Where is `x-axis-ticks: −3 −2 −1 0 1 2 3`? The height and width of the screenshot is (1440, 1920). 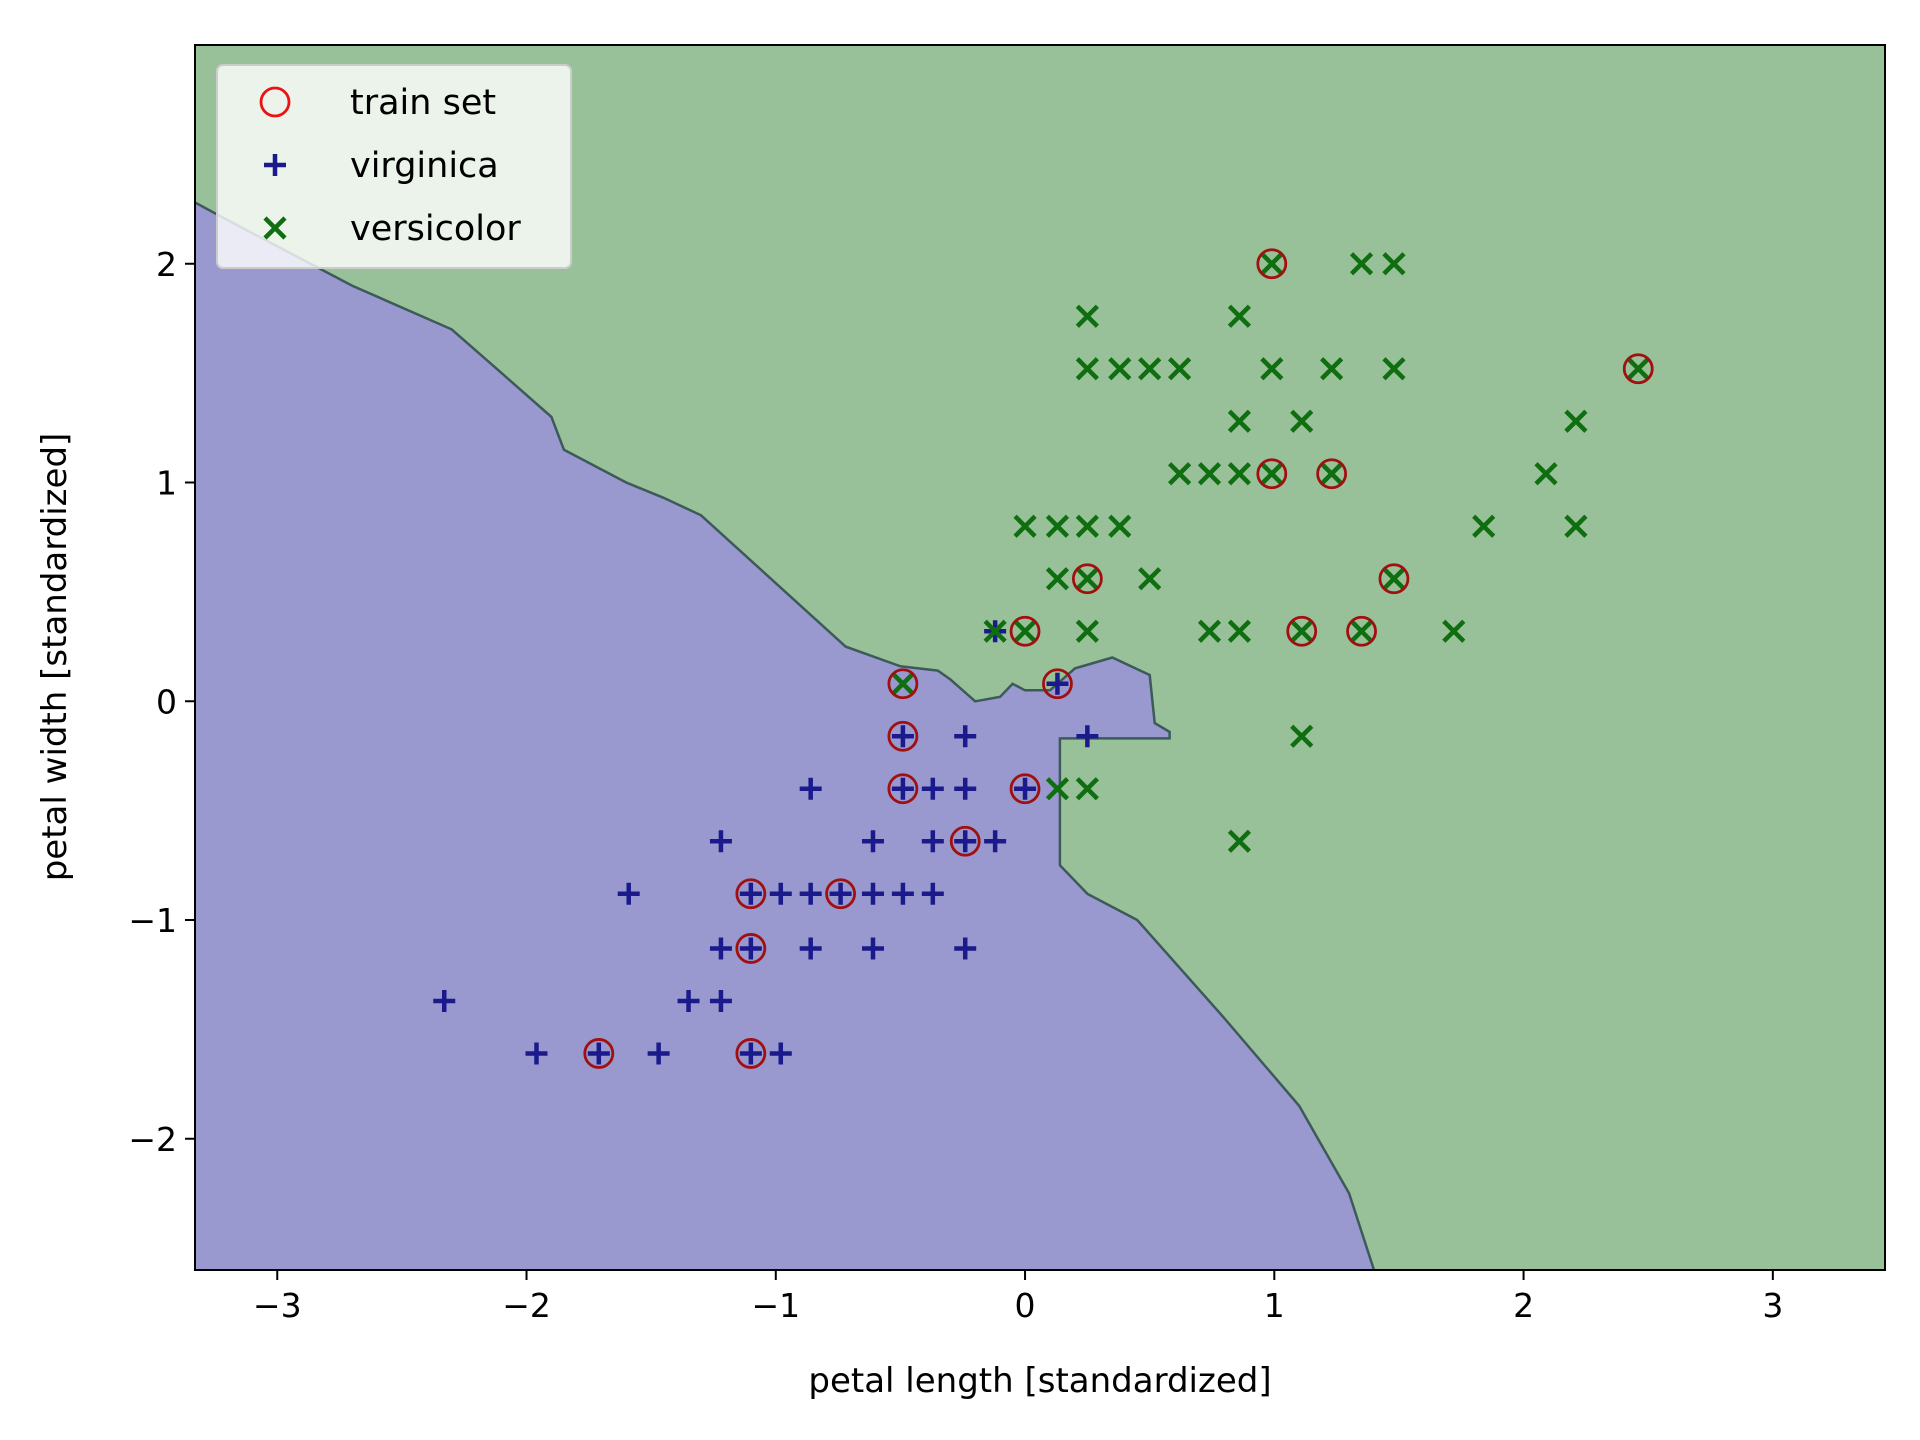 x-axis-ticks: −3 −2 −1 0 1 2 3 is located at coordinates (1018, 1297).